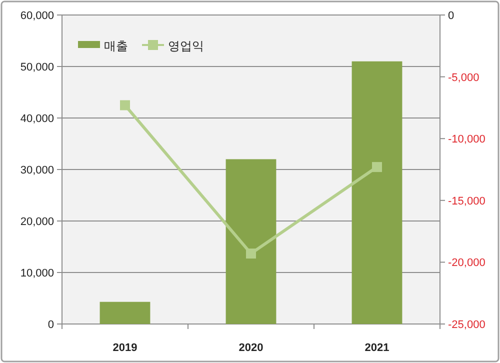 The height and width of the screenshot is (363, 500). I want to click on y-tick-label: 50,000, so click(37, 68).